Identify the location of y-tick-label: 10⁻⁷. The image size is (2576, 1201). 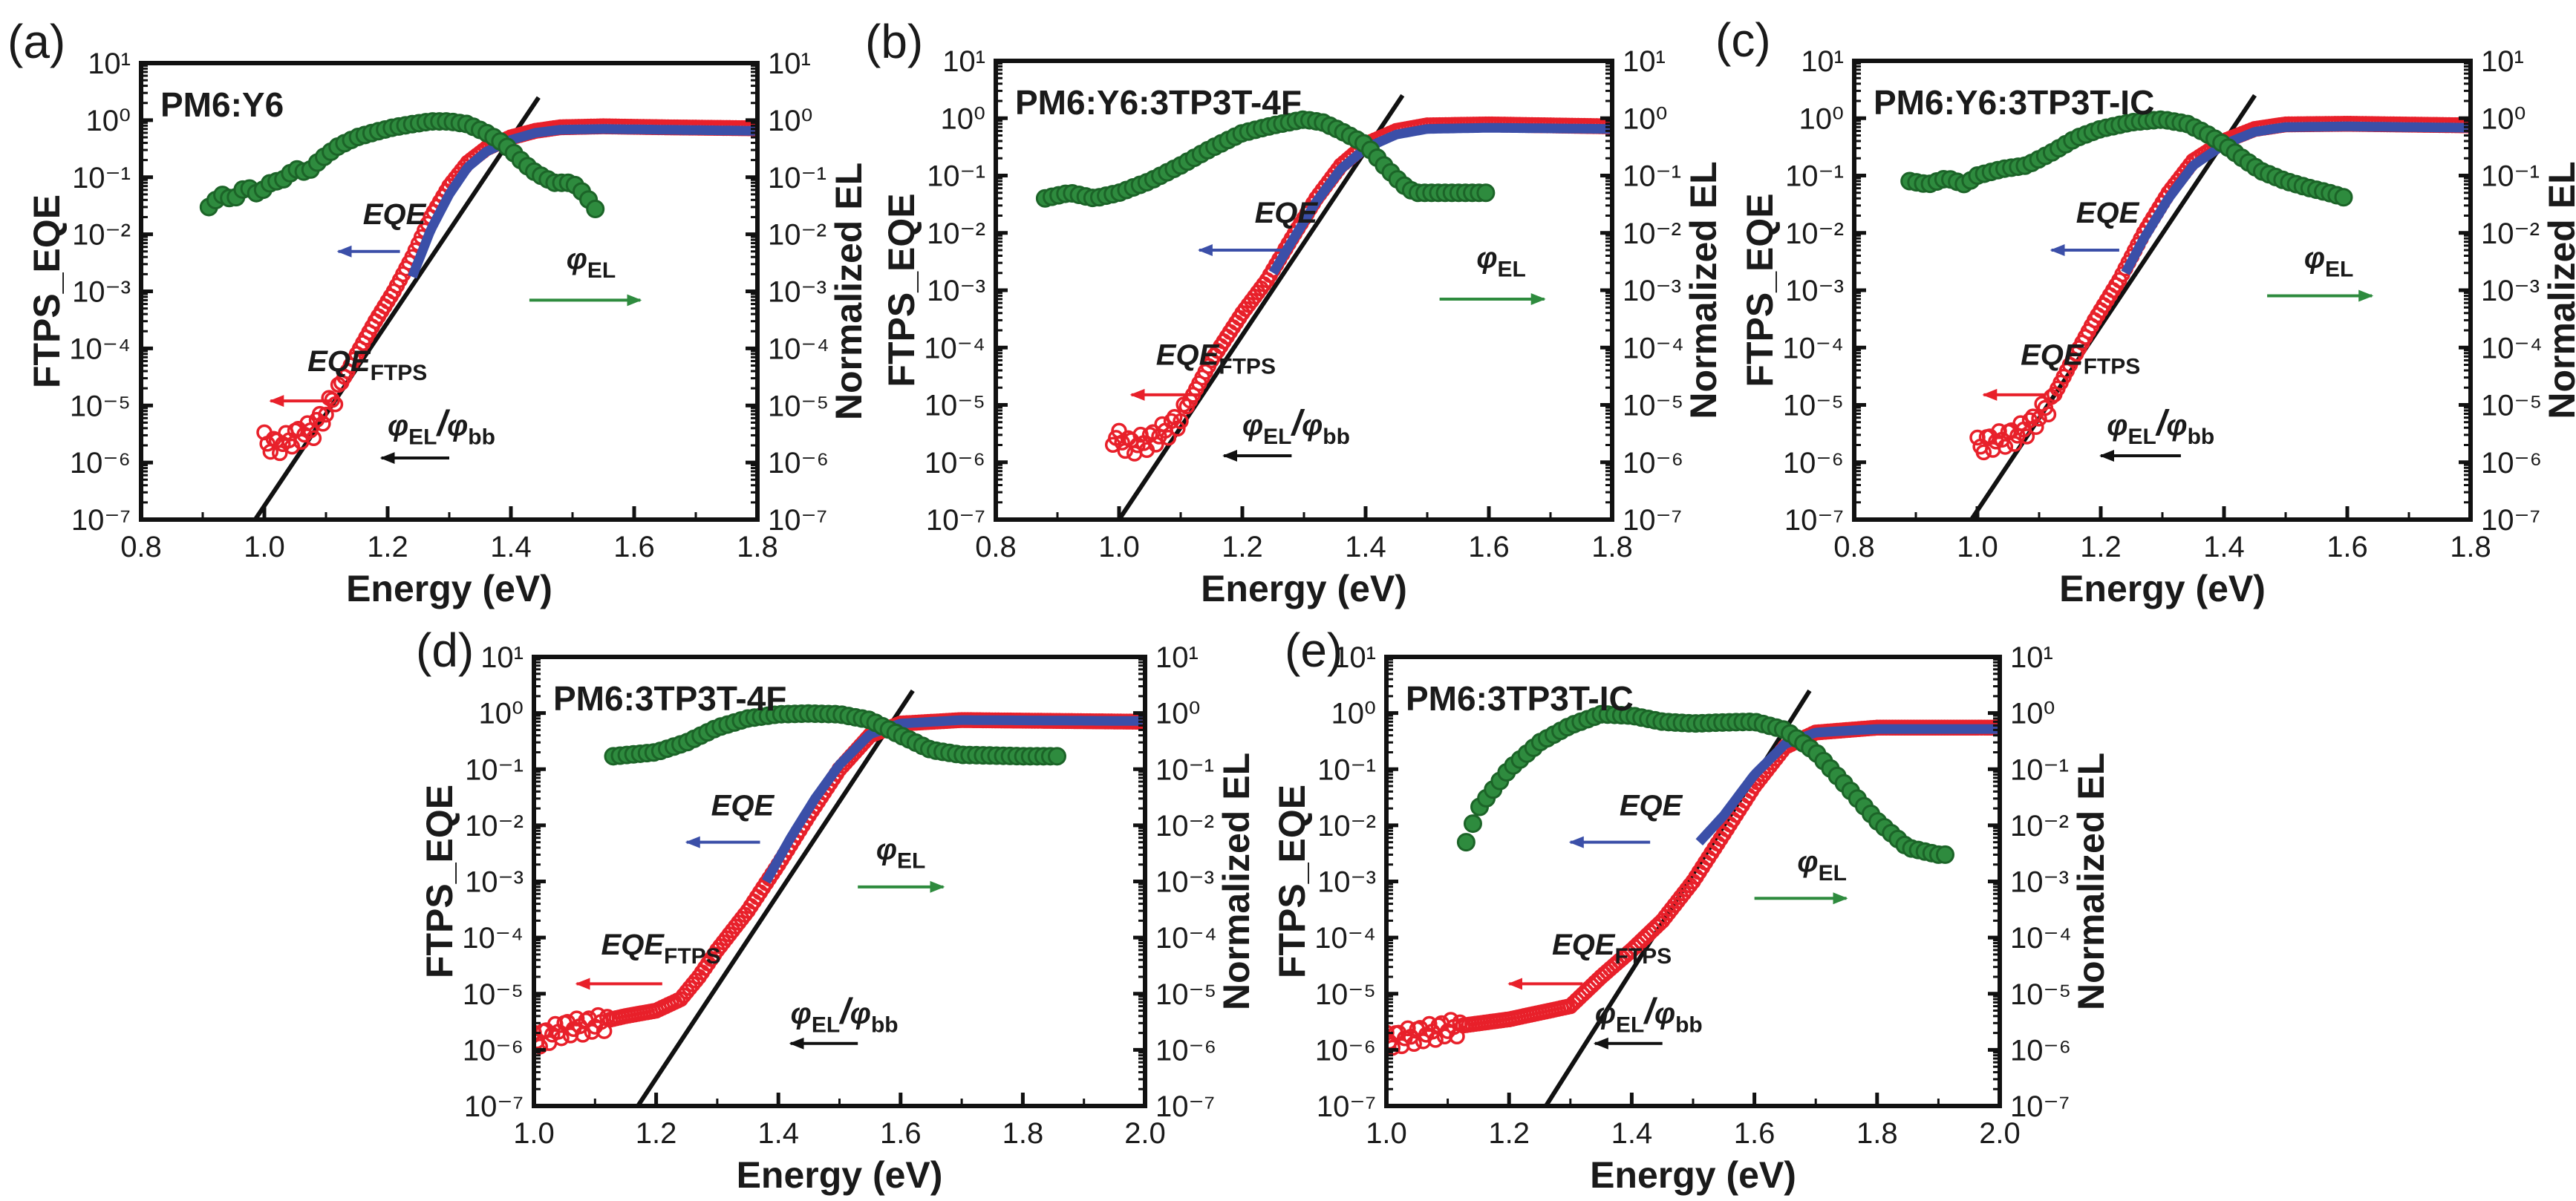
(955, 520).